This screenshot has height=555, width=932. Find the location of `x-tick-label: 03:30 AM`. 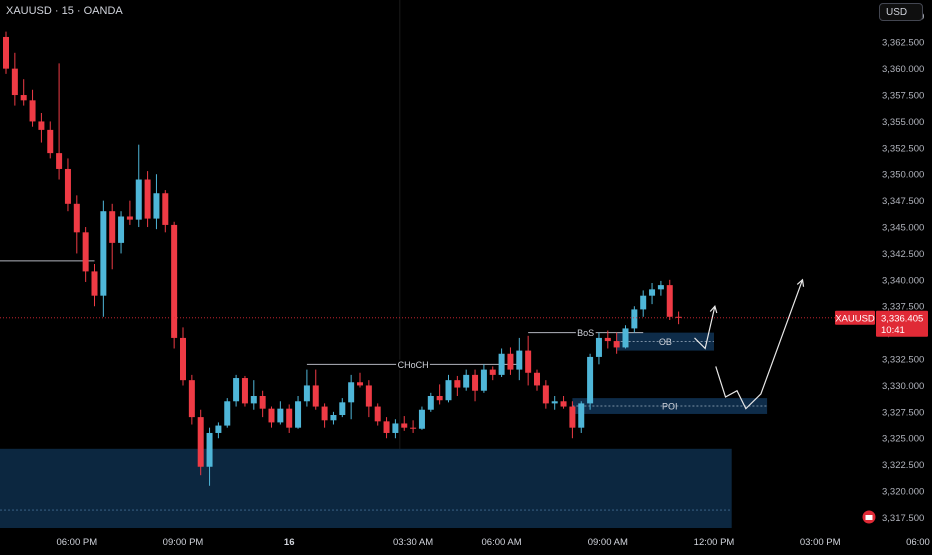

x-tick-label: 03:30 AM is located at coordinates (413, 542).